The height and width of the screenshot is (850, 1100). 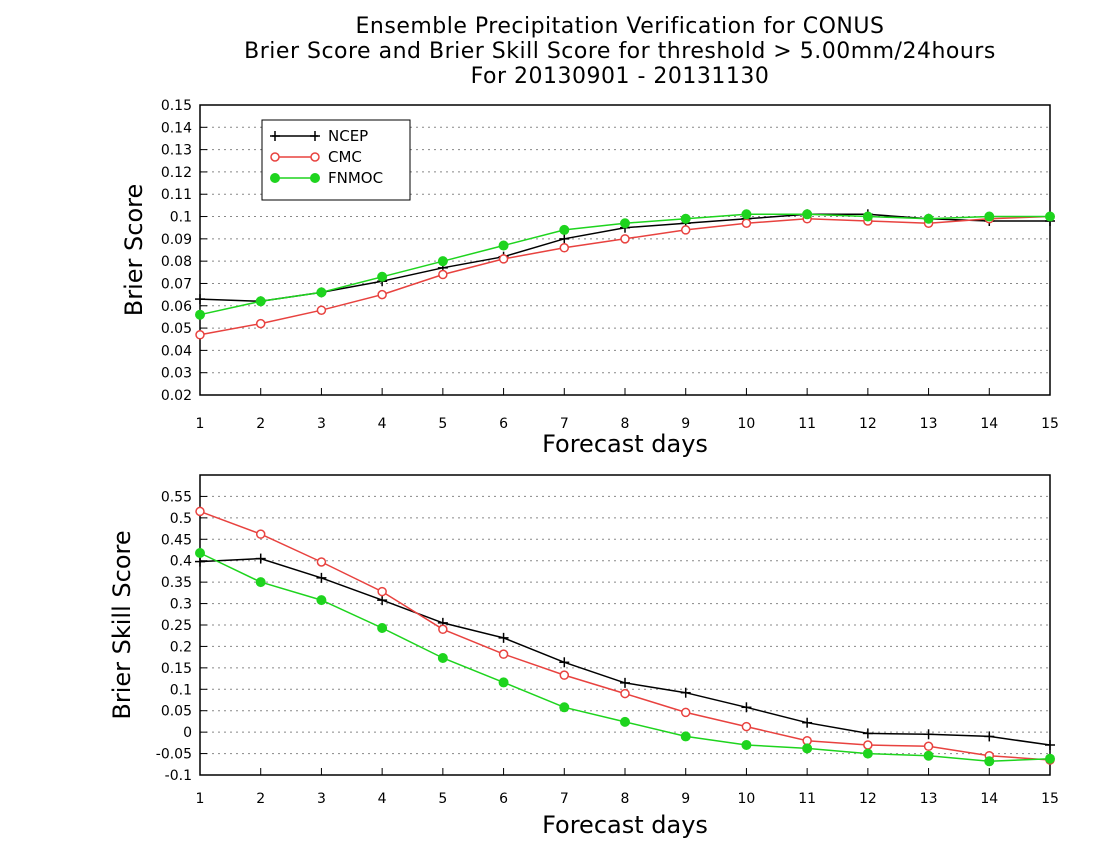 I want to click on chart2-xaxis-title: Forecast days, so click(x=625, y=825).